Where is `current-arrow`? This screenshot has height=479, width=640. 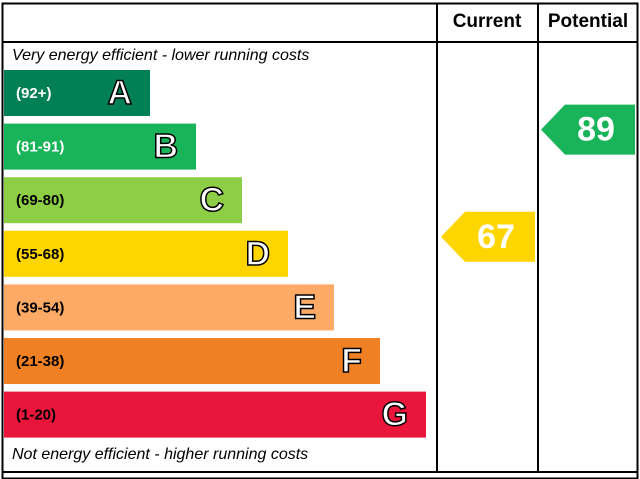
current-arrow is located at coordinates (488, 236).